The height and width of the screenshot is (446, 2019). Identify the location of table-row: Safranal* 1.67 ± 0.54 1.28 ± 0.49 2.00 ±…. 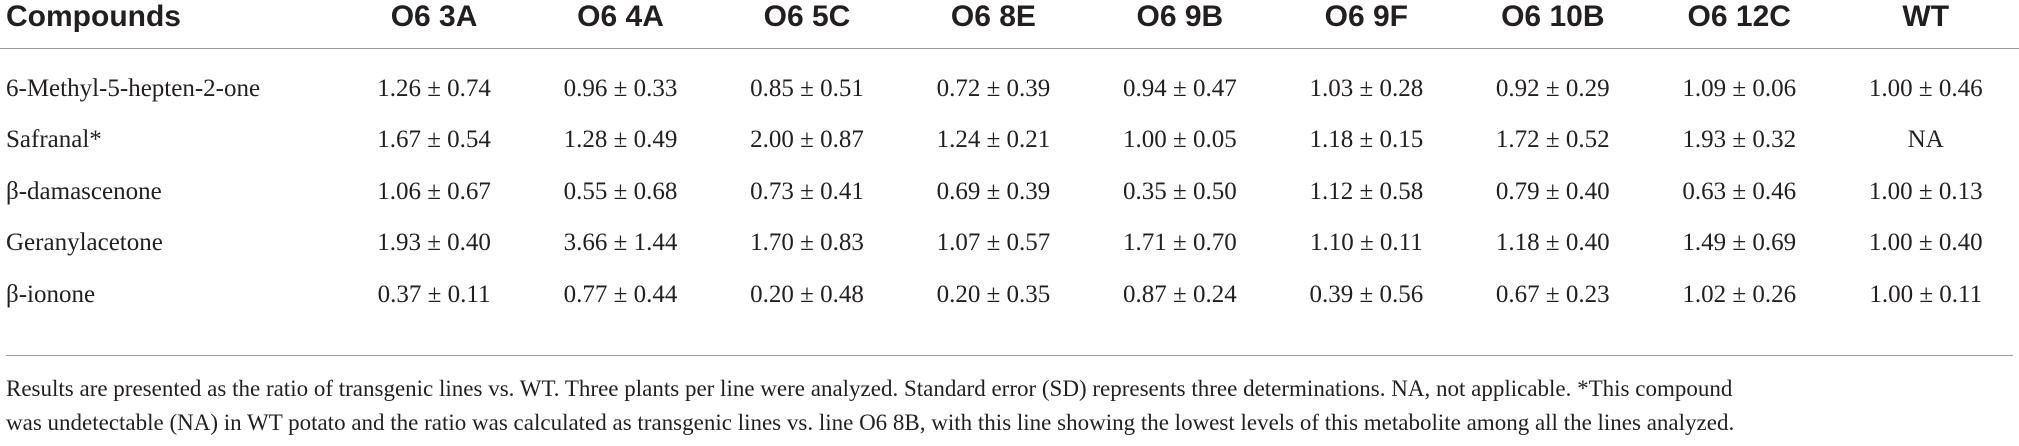
(1009, 141).